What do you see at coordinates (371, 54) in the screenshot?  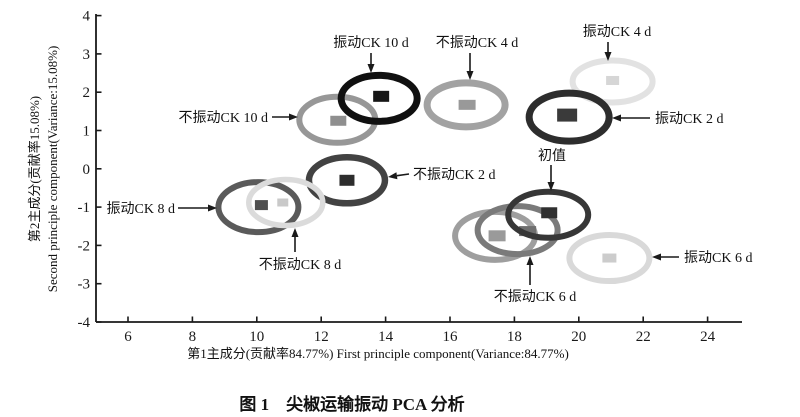 I see `annotation: 振动CK 10 d` at bounding box center [371, 54].